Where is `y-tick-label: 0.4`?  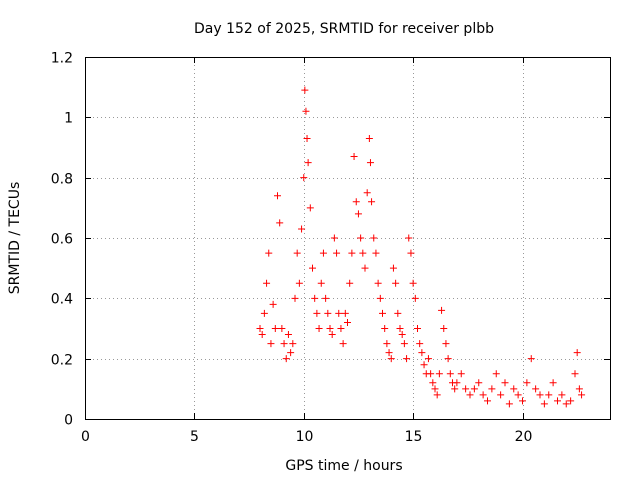
y-tick-label: 0.4 is located at coordinates (62, 300).